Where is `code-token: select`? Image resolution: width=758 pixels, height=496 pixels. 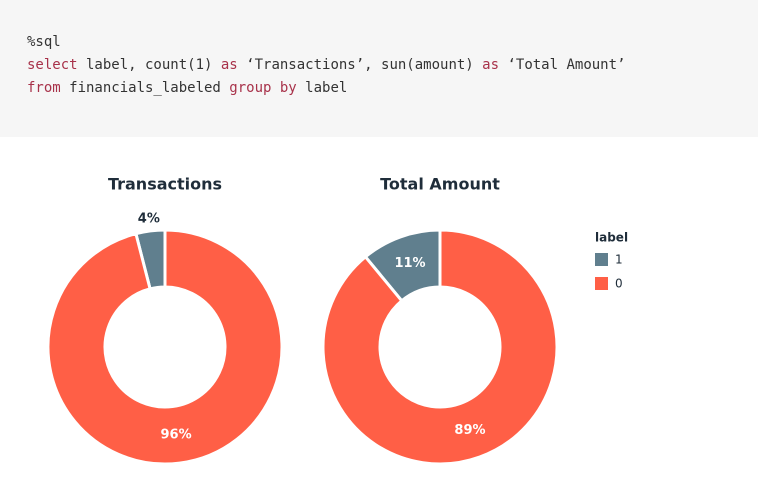
code-token: select is located at coordinates (52, 65).